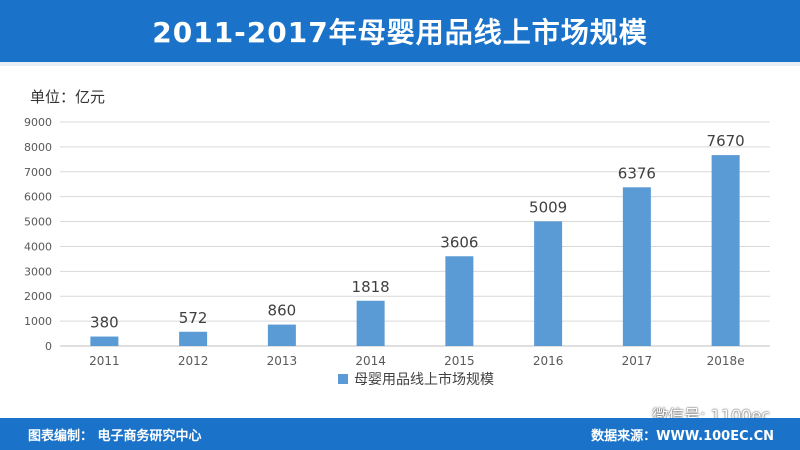 The image size is (800, 450). Describe the element at coordinates (38, 172) in the screenshot. I see `y-tick-label: 7000` at that location.